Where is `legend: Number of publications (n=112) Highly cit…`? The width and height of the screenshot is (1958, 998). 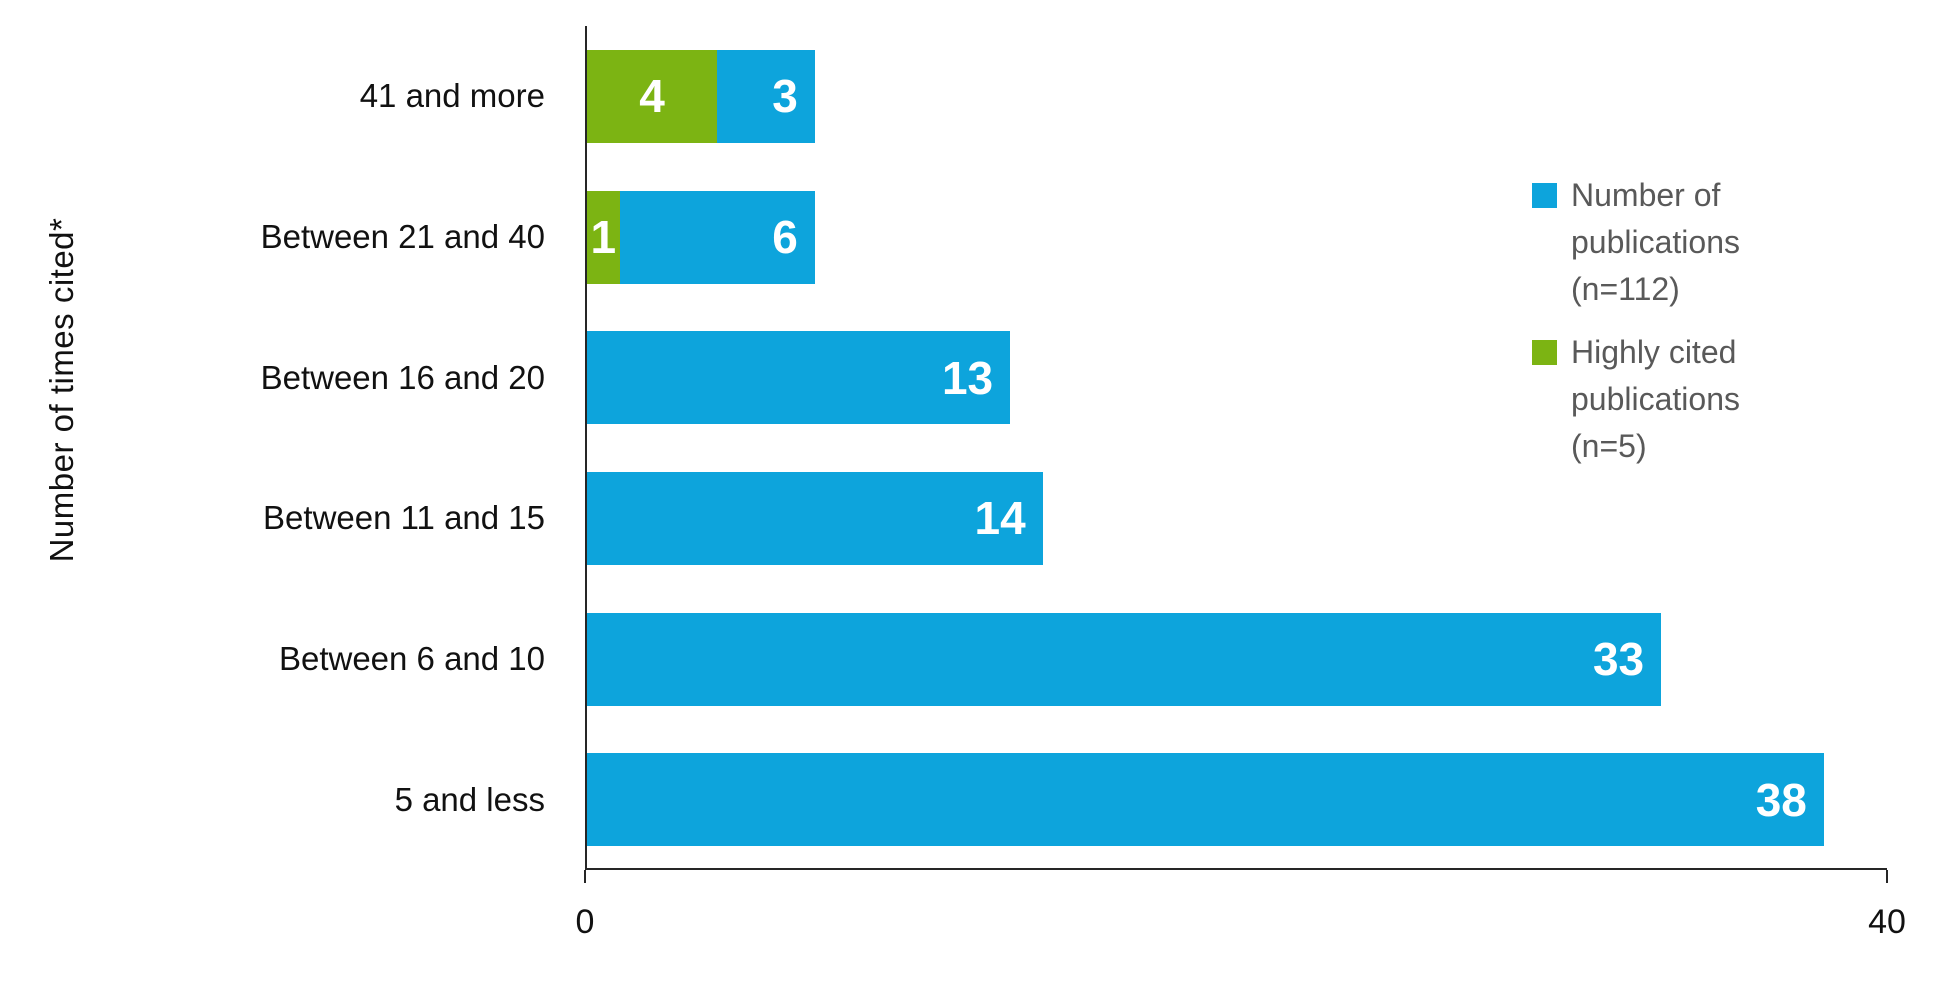
legend: Number of publications (n=112) Highly cit… is located at coordinates (1672, 329).